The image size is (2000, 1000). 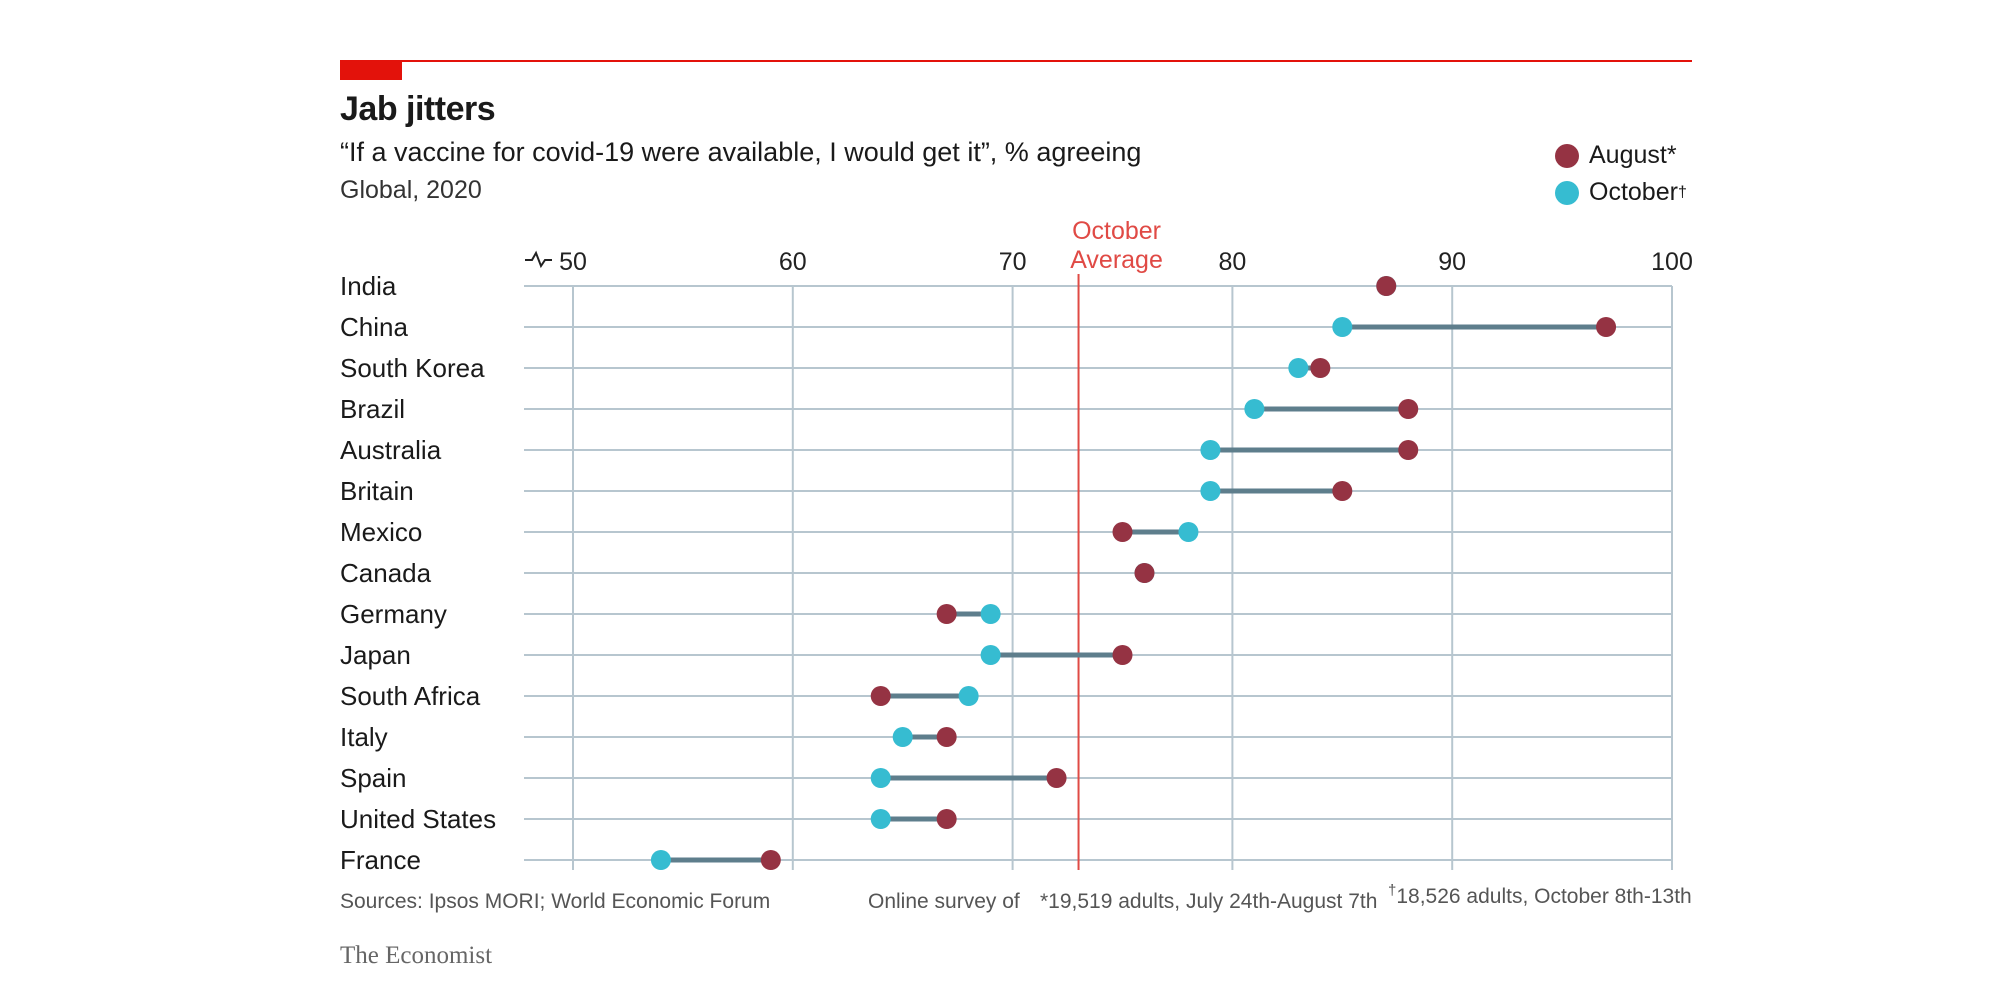 What do you see at coordinates (1209, 901) in the screenshot?
I see `august-survey-note: *19,519 adults, July 24th-August 7th` at bounding box center [1209, 901].